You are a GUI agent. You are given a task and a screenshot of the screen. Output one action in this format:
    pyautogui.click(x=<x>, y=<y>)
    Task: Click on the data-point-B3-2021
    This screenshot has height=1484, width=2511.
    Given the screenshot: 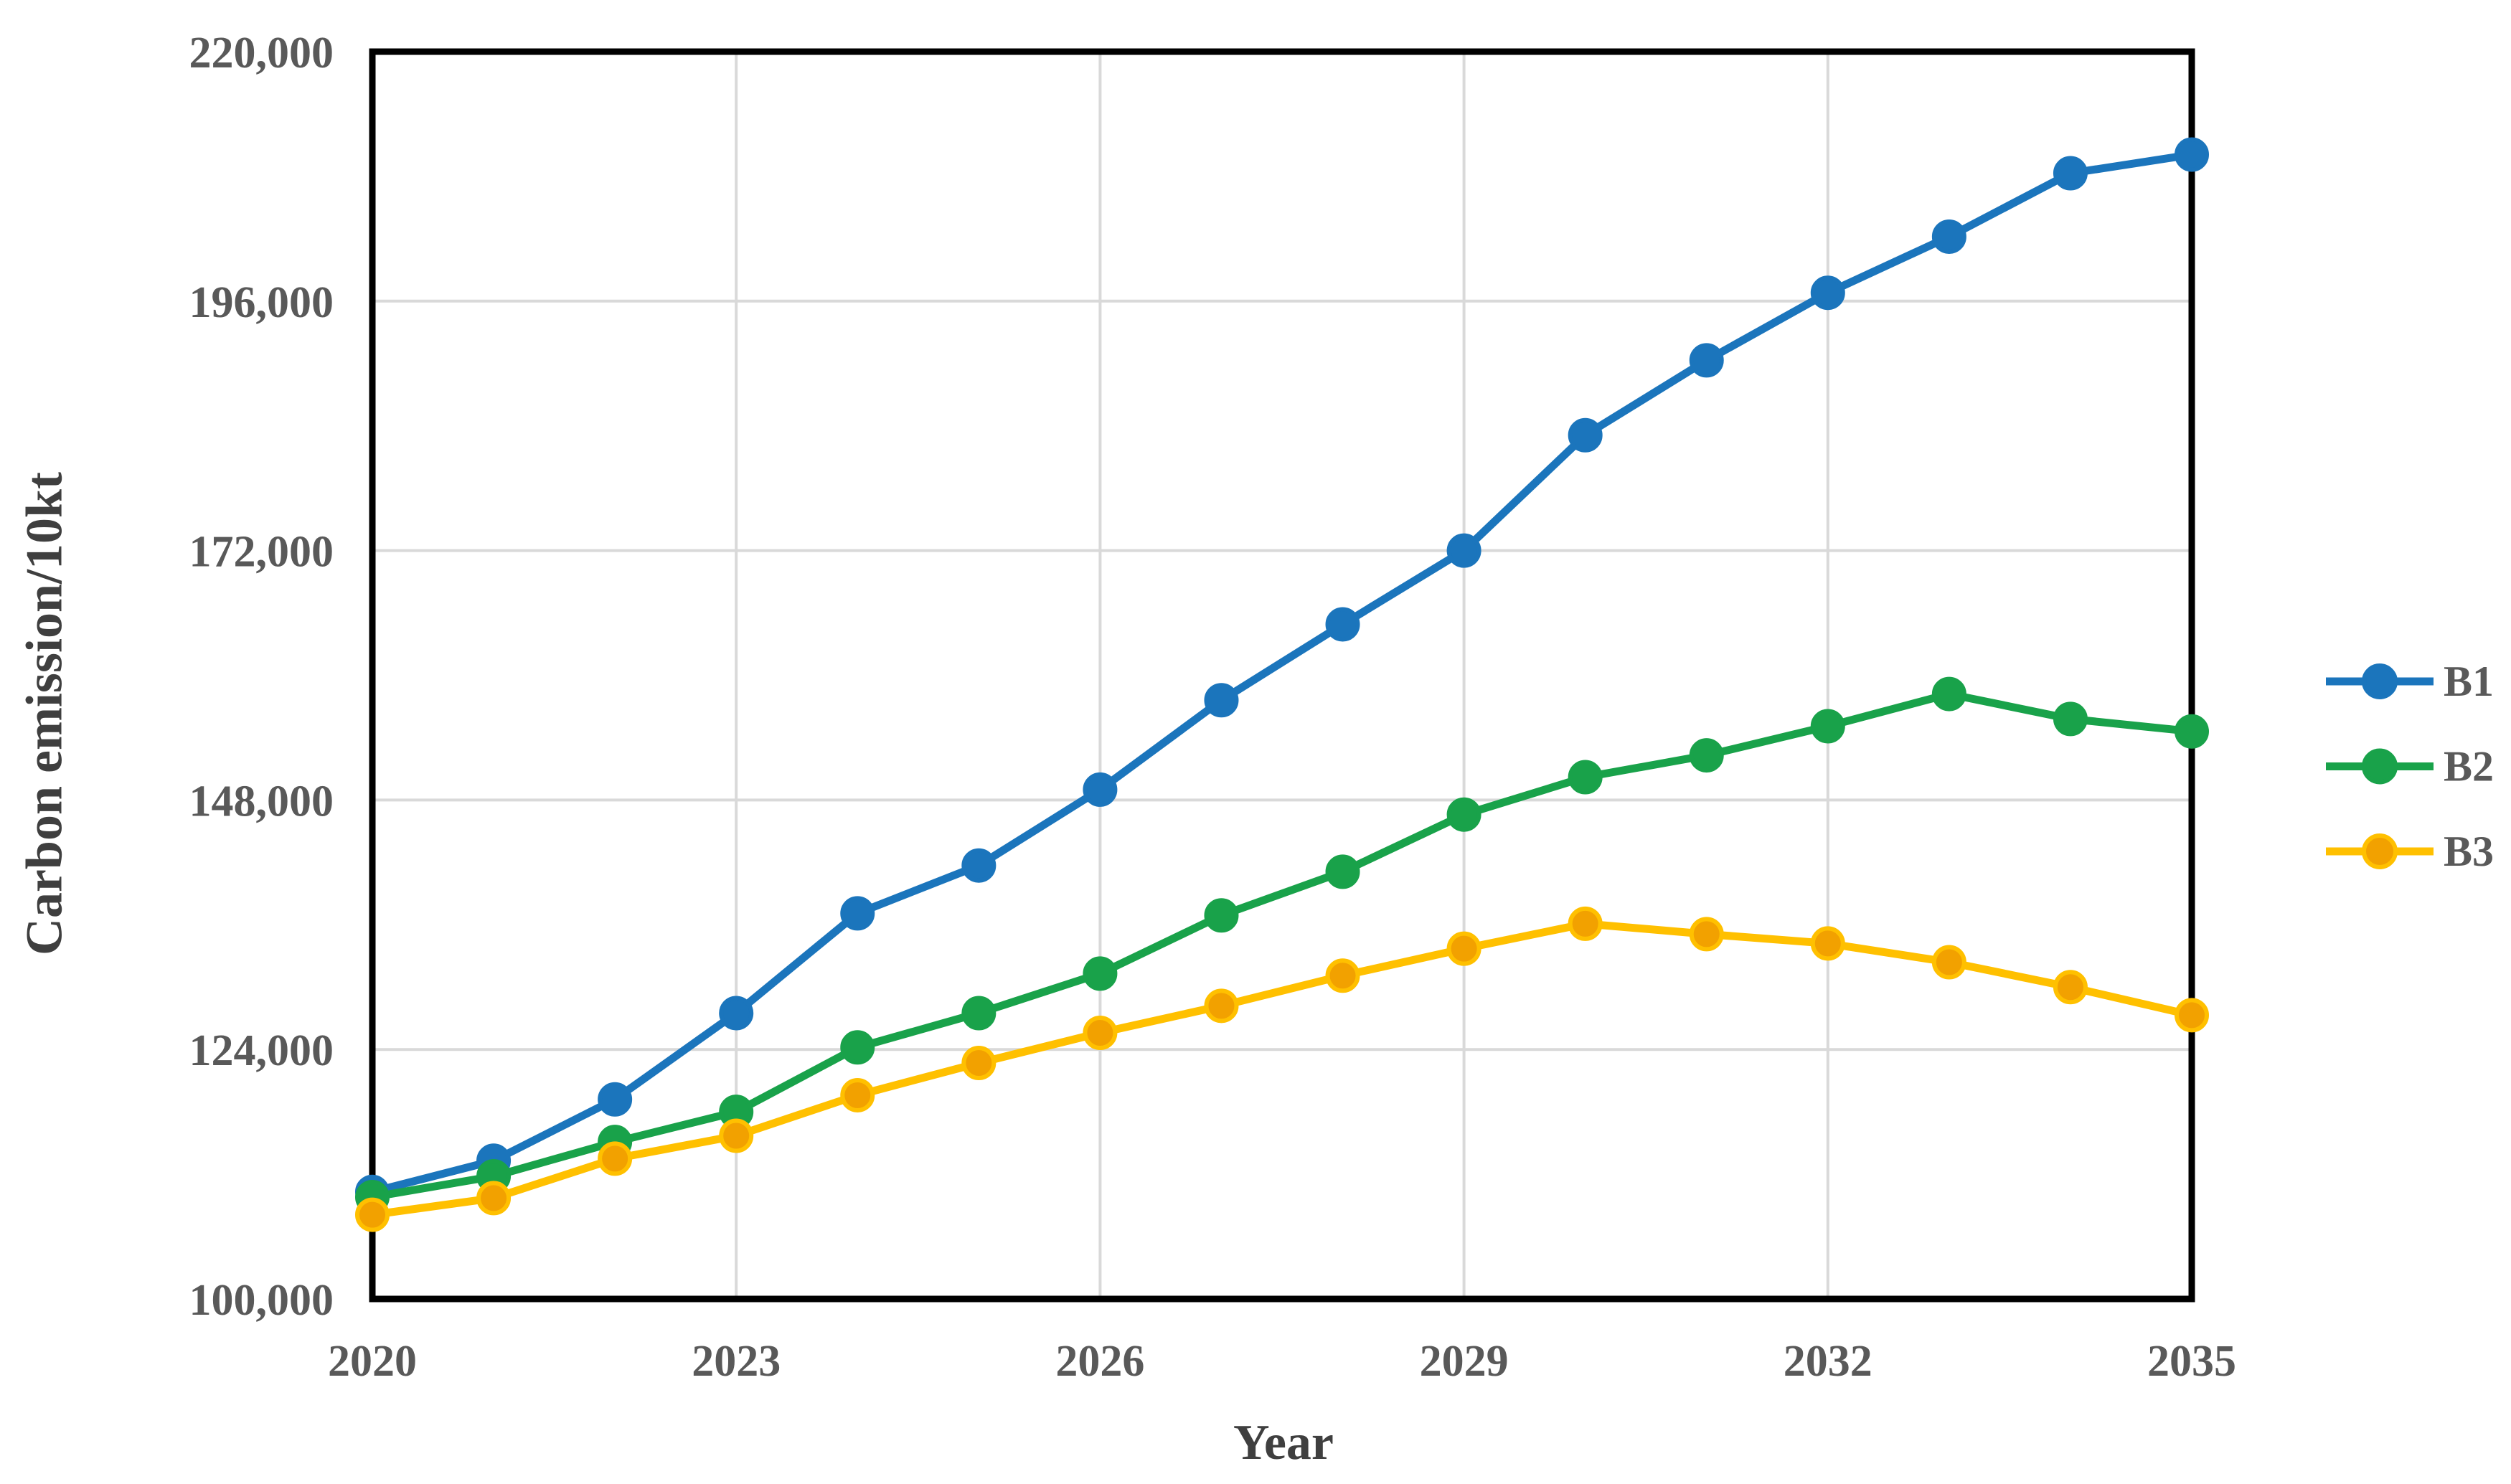 What is the action you would take?
    pyautogui.click(x=494, y=1198)
    